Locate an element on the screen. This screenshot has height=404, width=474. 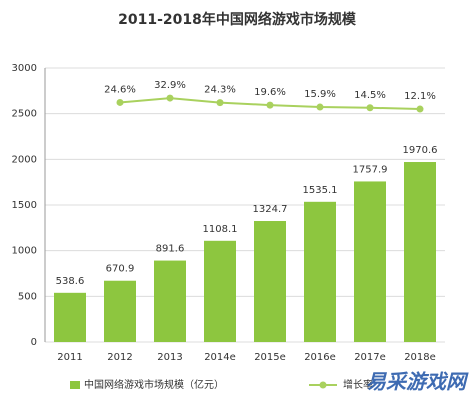
line-value-label: 24.6% is located at coordinates (120, 89).